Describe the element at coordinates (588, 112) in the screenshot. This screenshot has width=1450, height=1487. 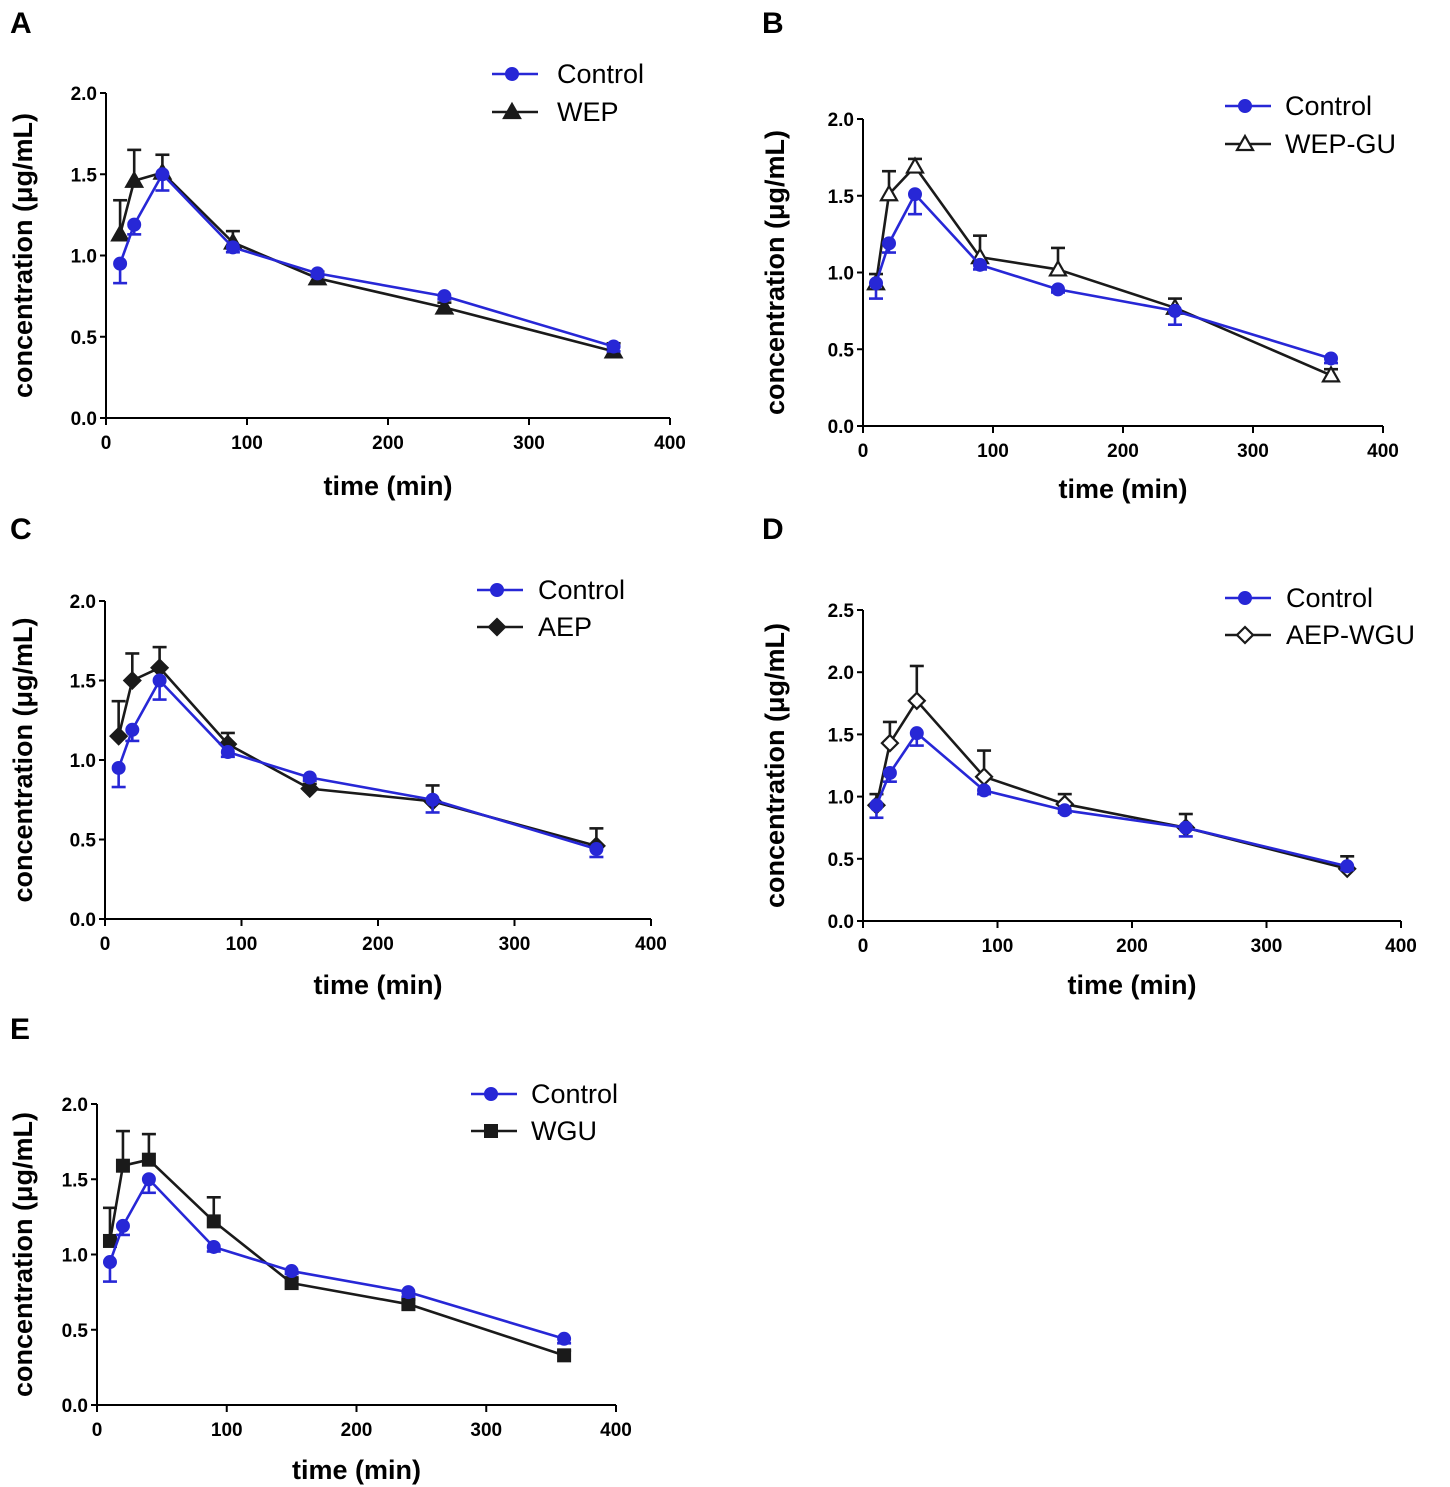
I see `legend-label: WEP` at that location.